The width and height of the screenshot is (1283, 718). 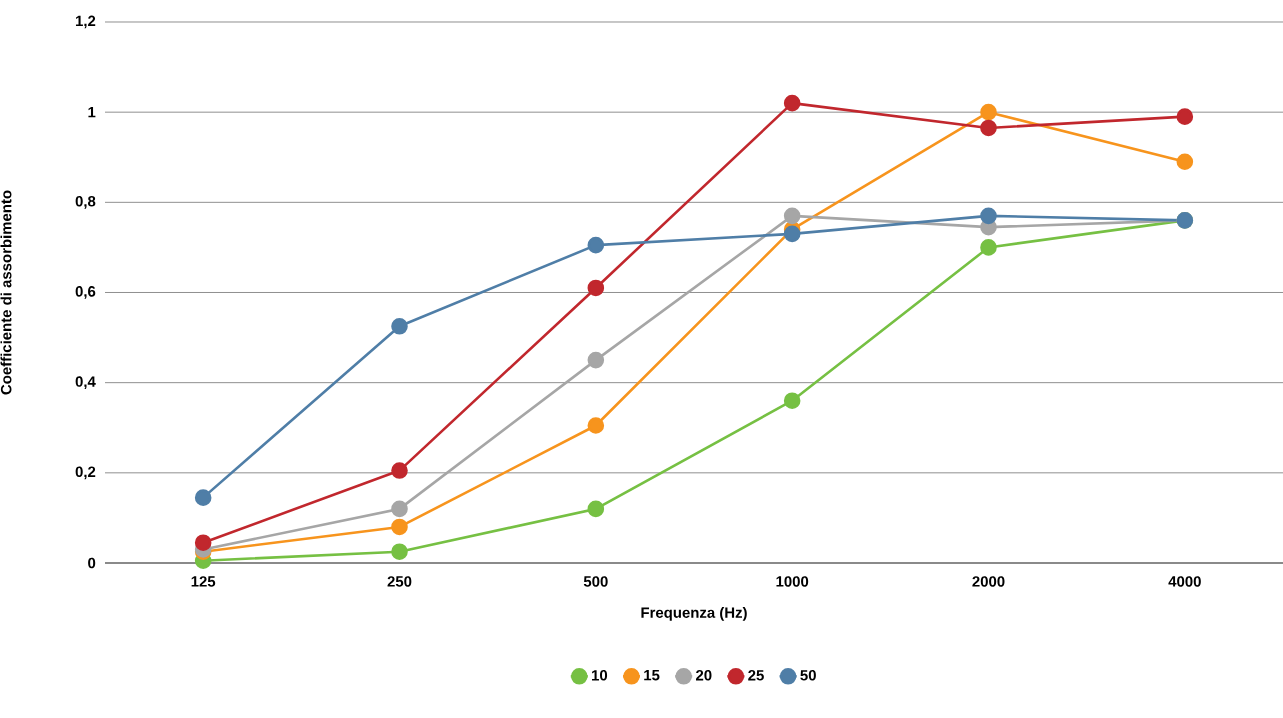 I want to click on legend-label: 25, so click(x=756, y=675).